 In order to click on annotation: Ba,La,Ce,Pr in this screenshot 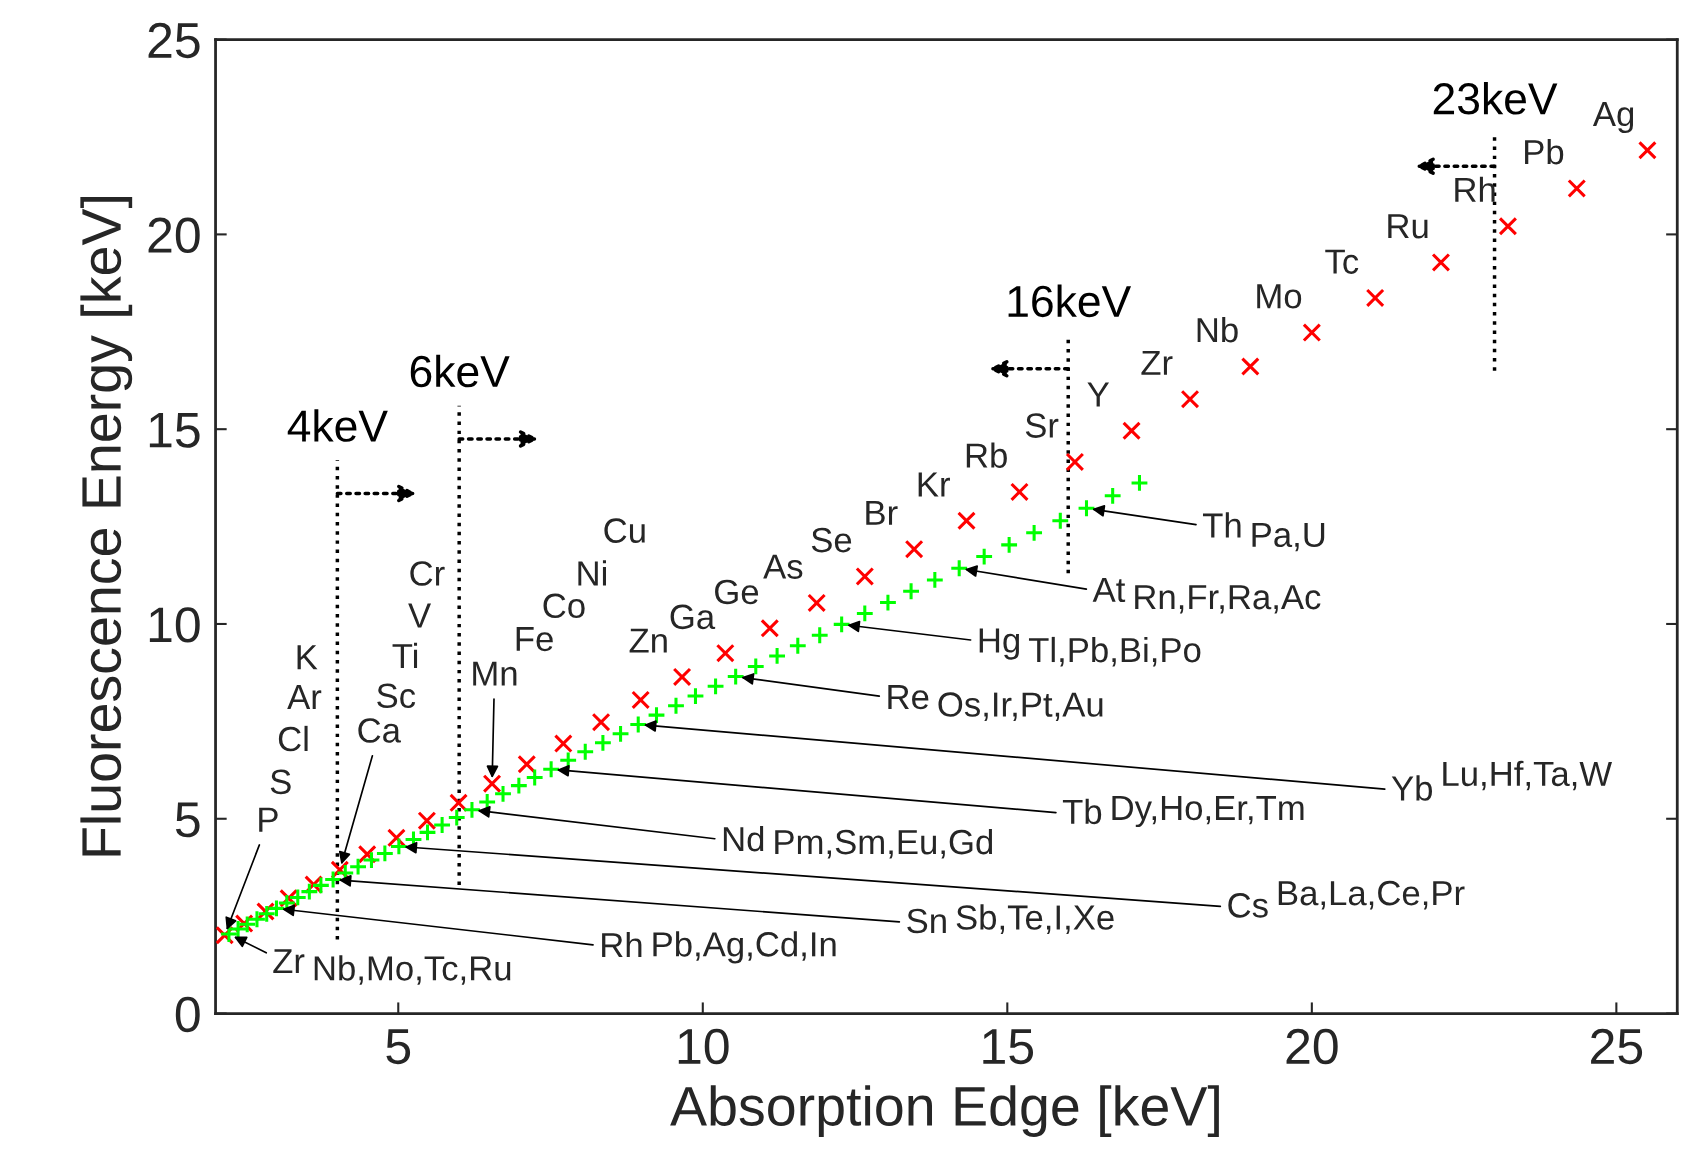, I will do `click(1371, 895)`.